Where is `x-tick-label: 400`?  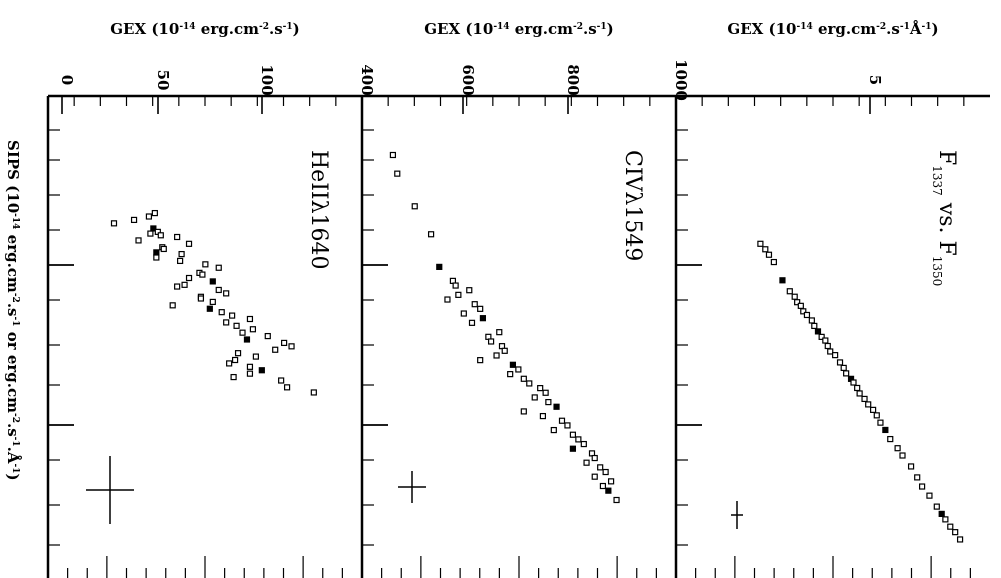
x-tick-label: 400 is located at coordinates (367, 79).